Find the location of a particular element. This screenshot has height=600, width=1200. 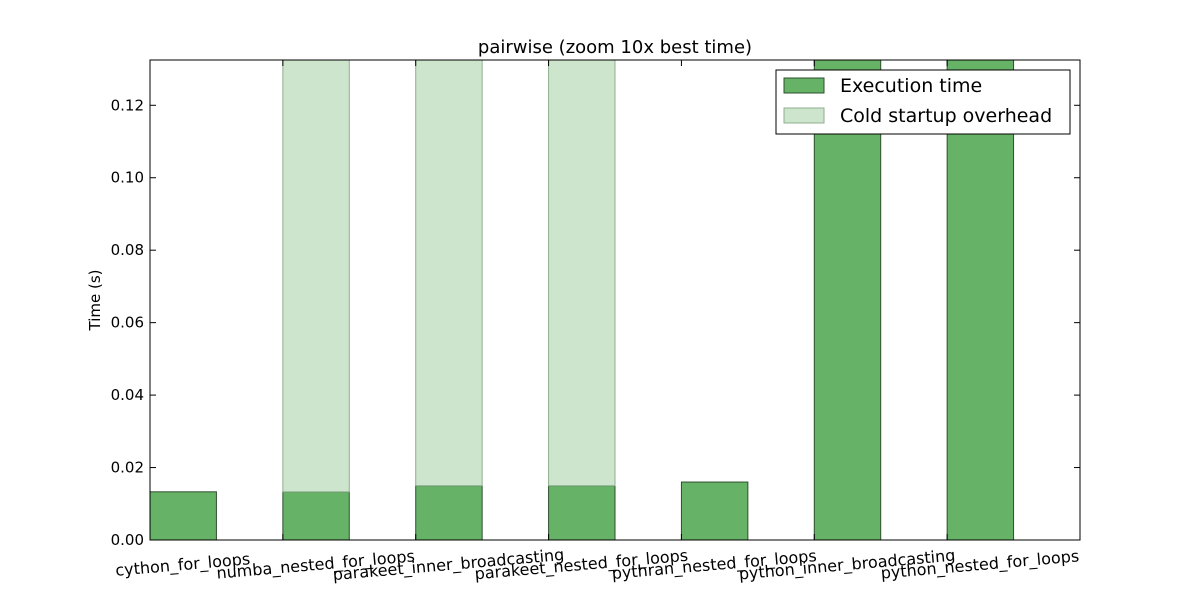

legend-swatch-startup is located at coordinates (804, 115).